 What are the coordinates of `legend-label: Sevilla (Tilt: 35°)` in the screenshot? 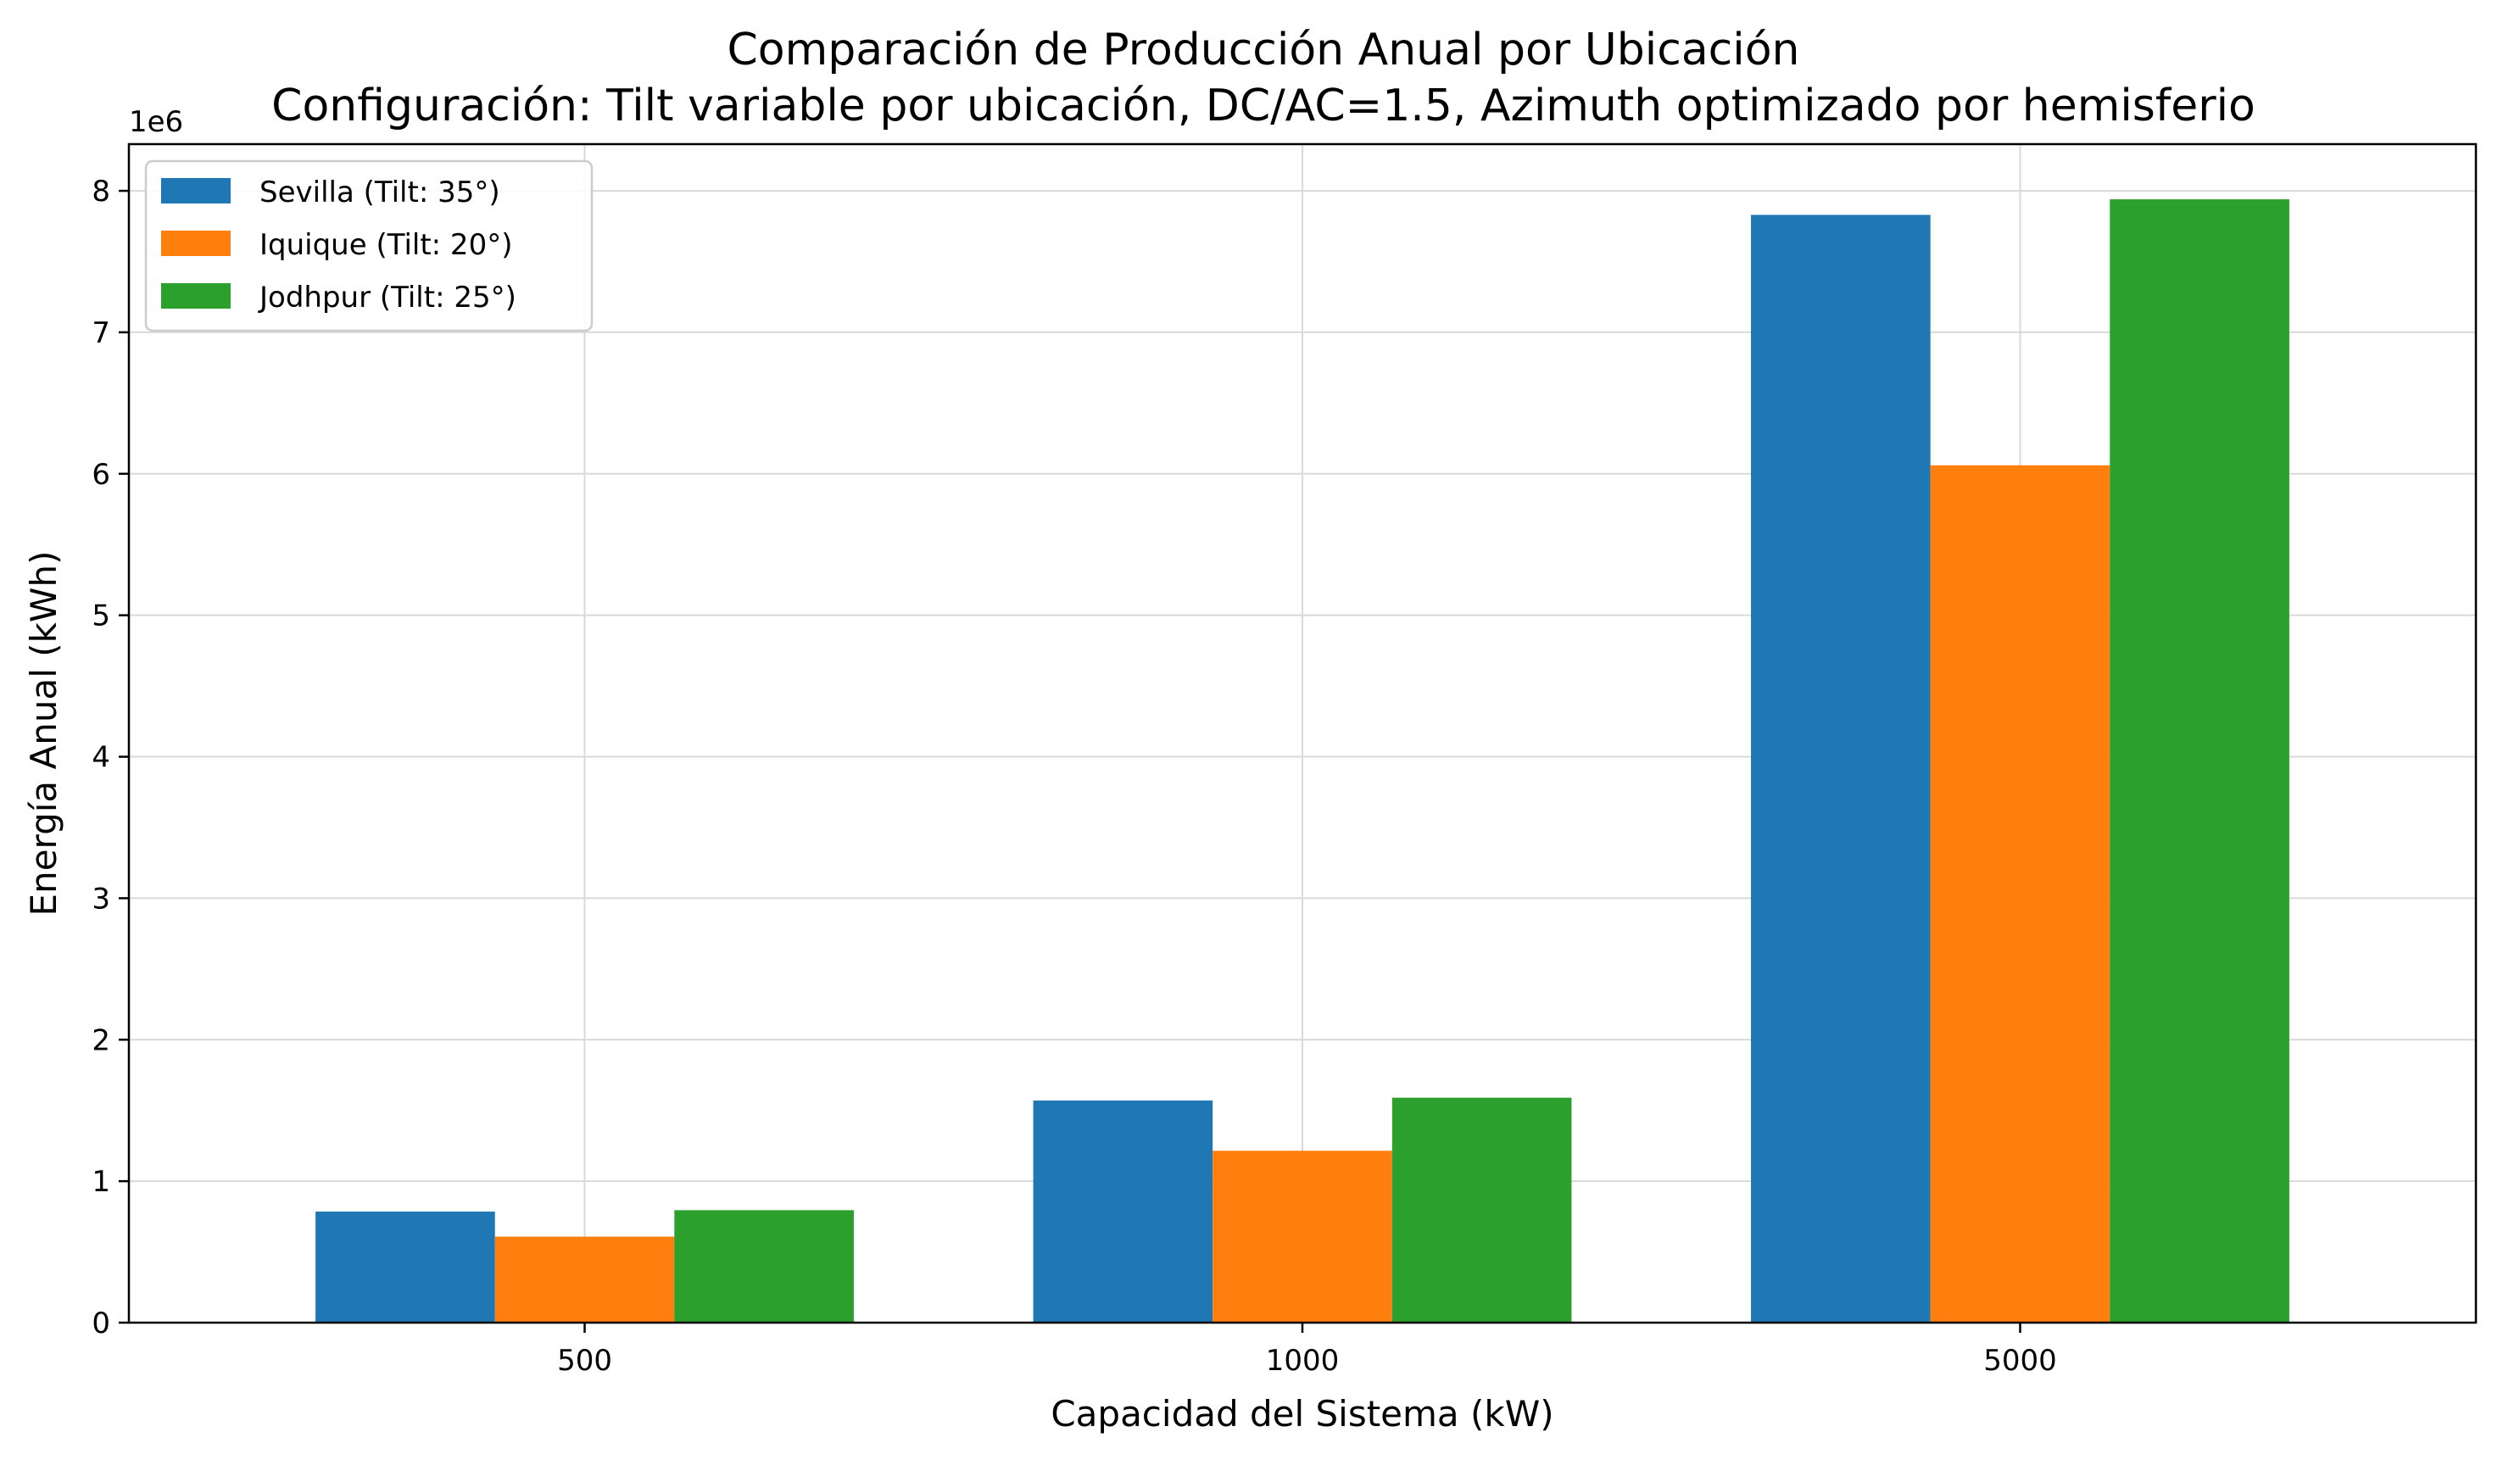 It's located at (379, 192).